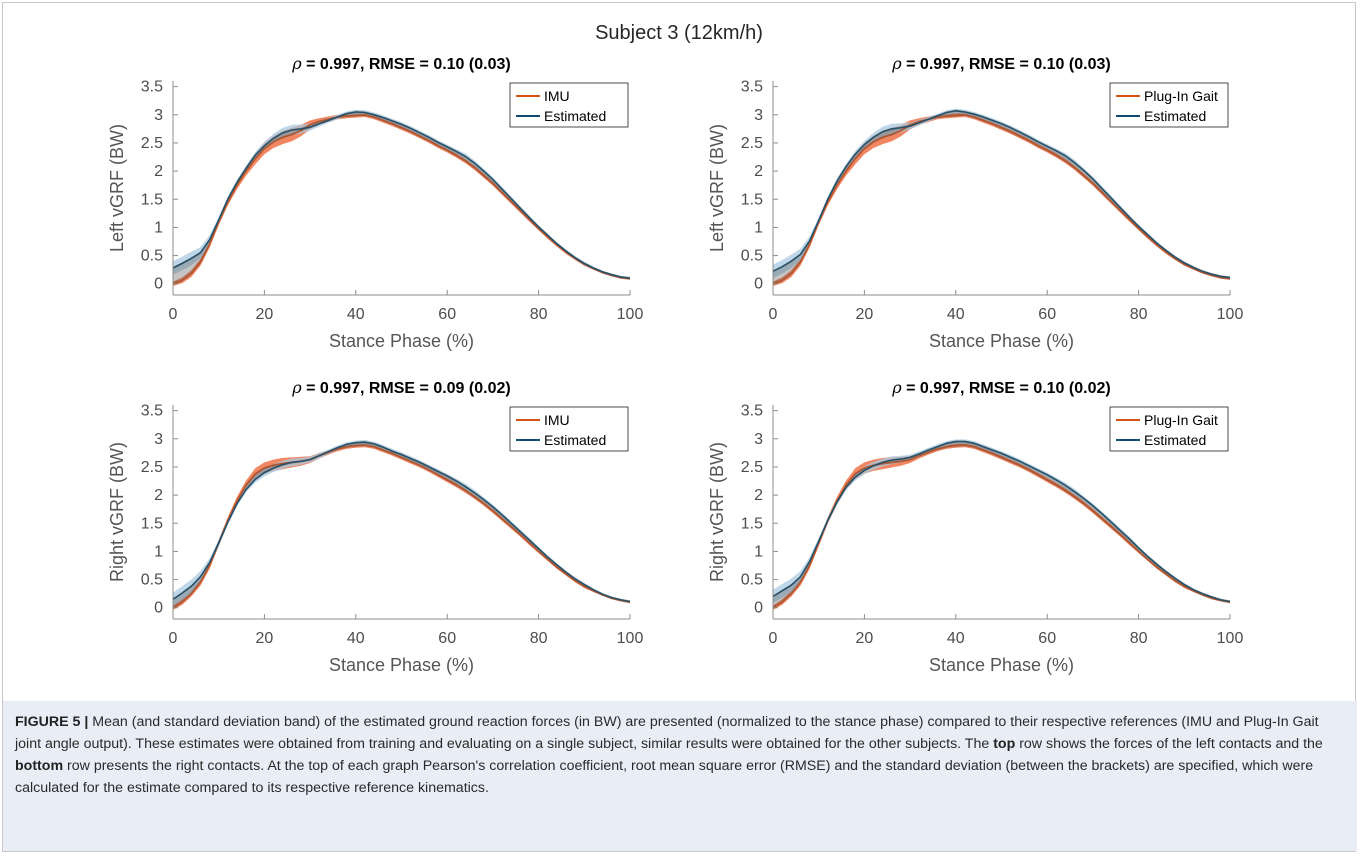  What do you see at coordinates (1004, 744) in the screenshot?
I see `caption-bold-top: top` at bounding box center [1004, 744].